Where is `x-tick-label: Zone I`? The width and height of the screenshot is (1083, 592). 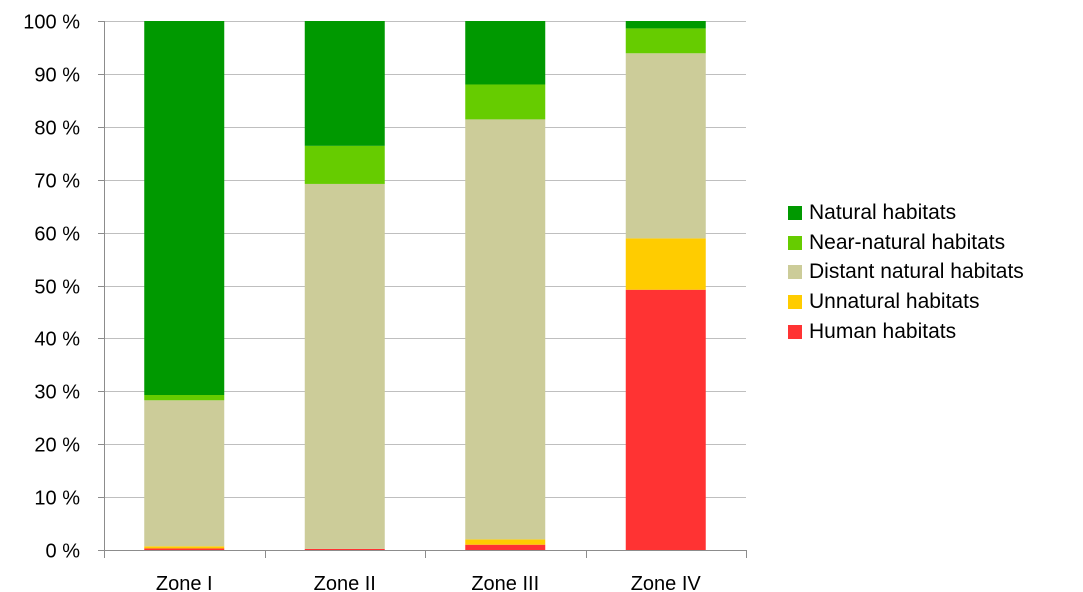 x-tick-label: Zone I is located at coordinates (184, 582).